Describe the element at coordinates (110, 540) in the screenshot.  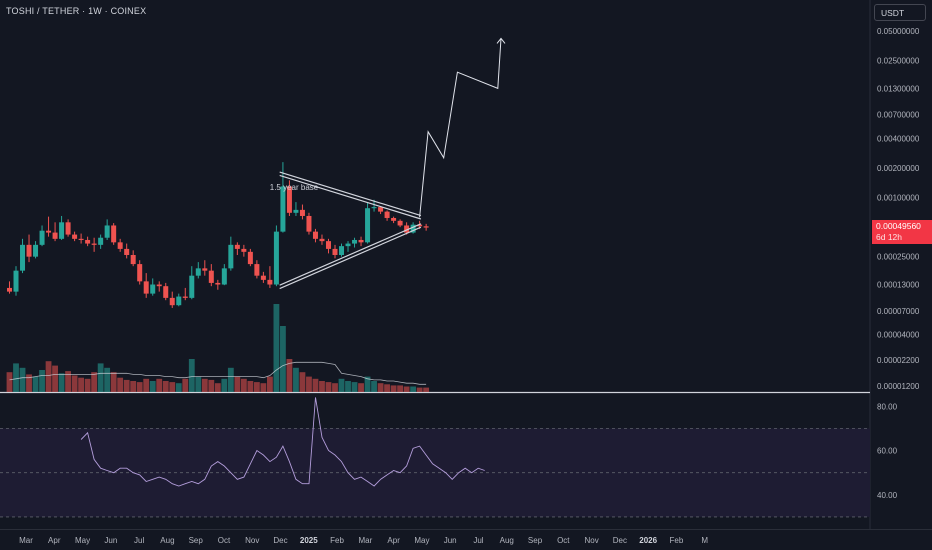
I see `time-tick-label: Jun` at that location.